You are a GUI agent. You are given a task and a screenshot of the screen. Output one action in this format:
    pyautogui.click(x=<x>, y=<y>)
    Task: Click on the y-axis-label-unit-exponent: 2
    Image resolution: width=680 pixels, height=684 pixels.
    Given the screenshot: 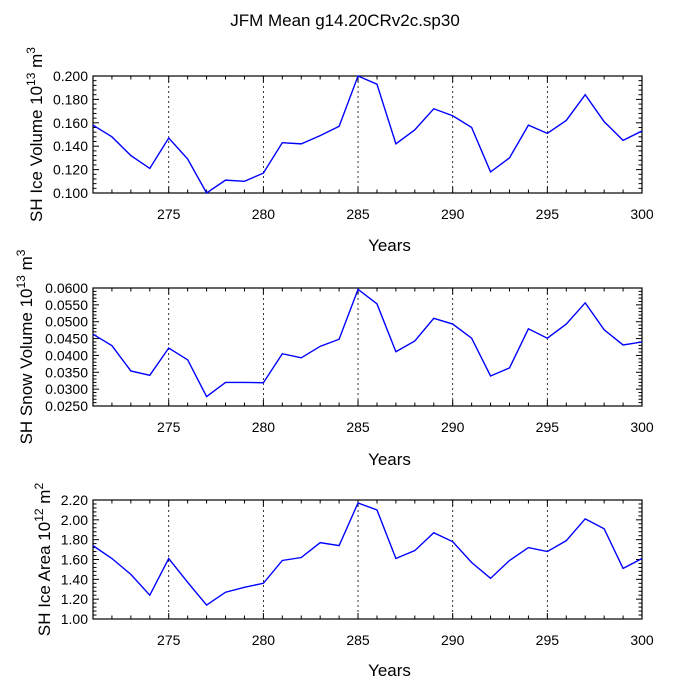 What is the action you would take?
    pyautogui.click(x=39, y=486)
    